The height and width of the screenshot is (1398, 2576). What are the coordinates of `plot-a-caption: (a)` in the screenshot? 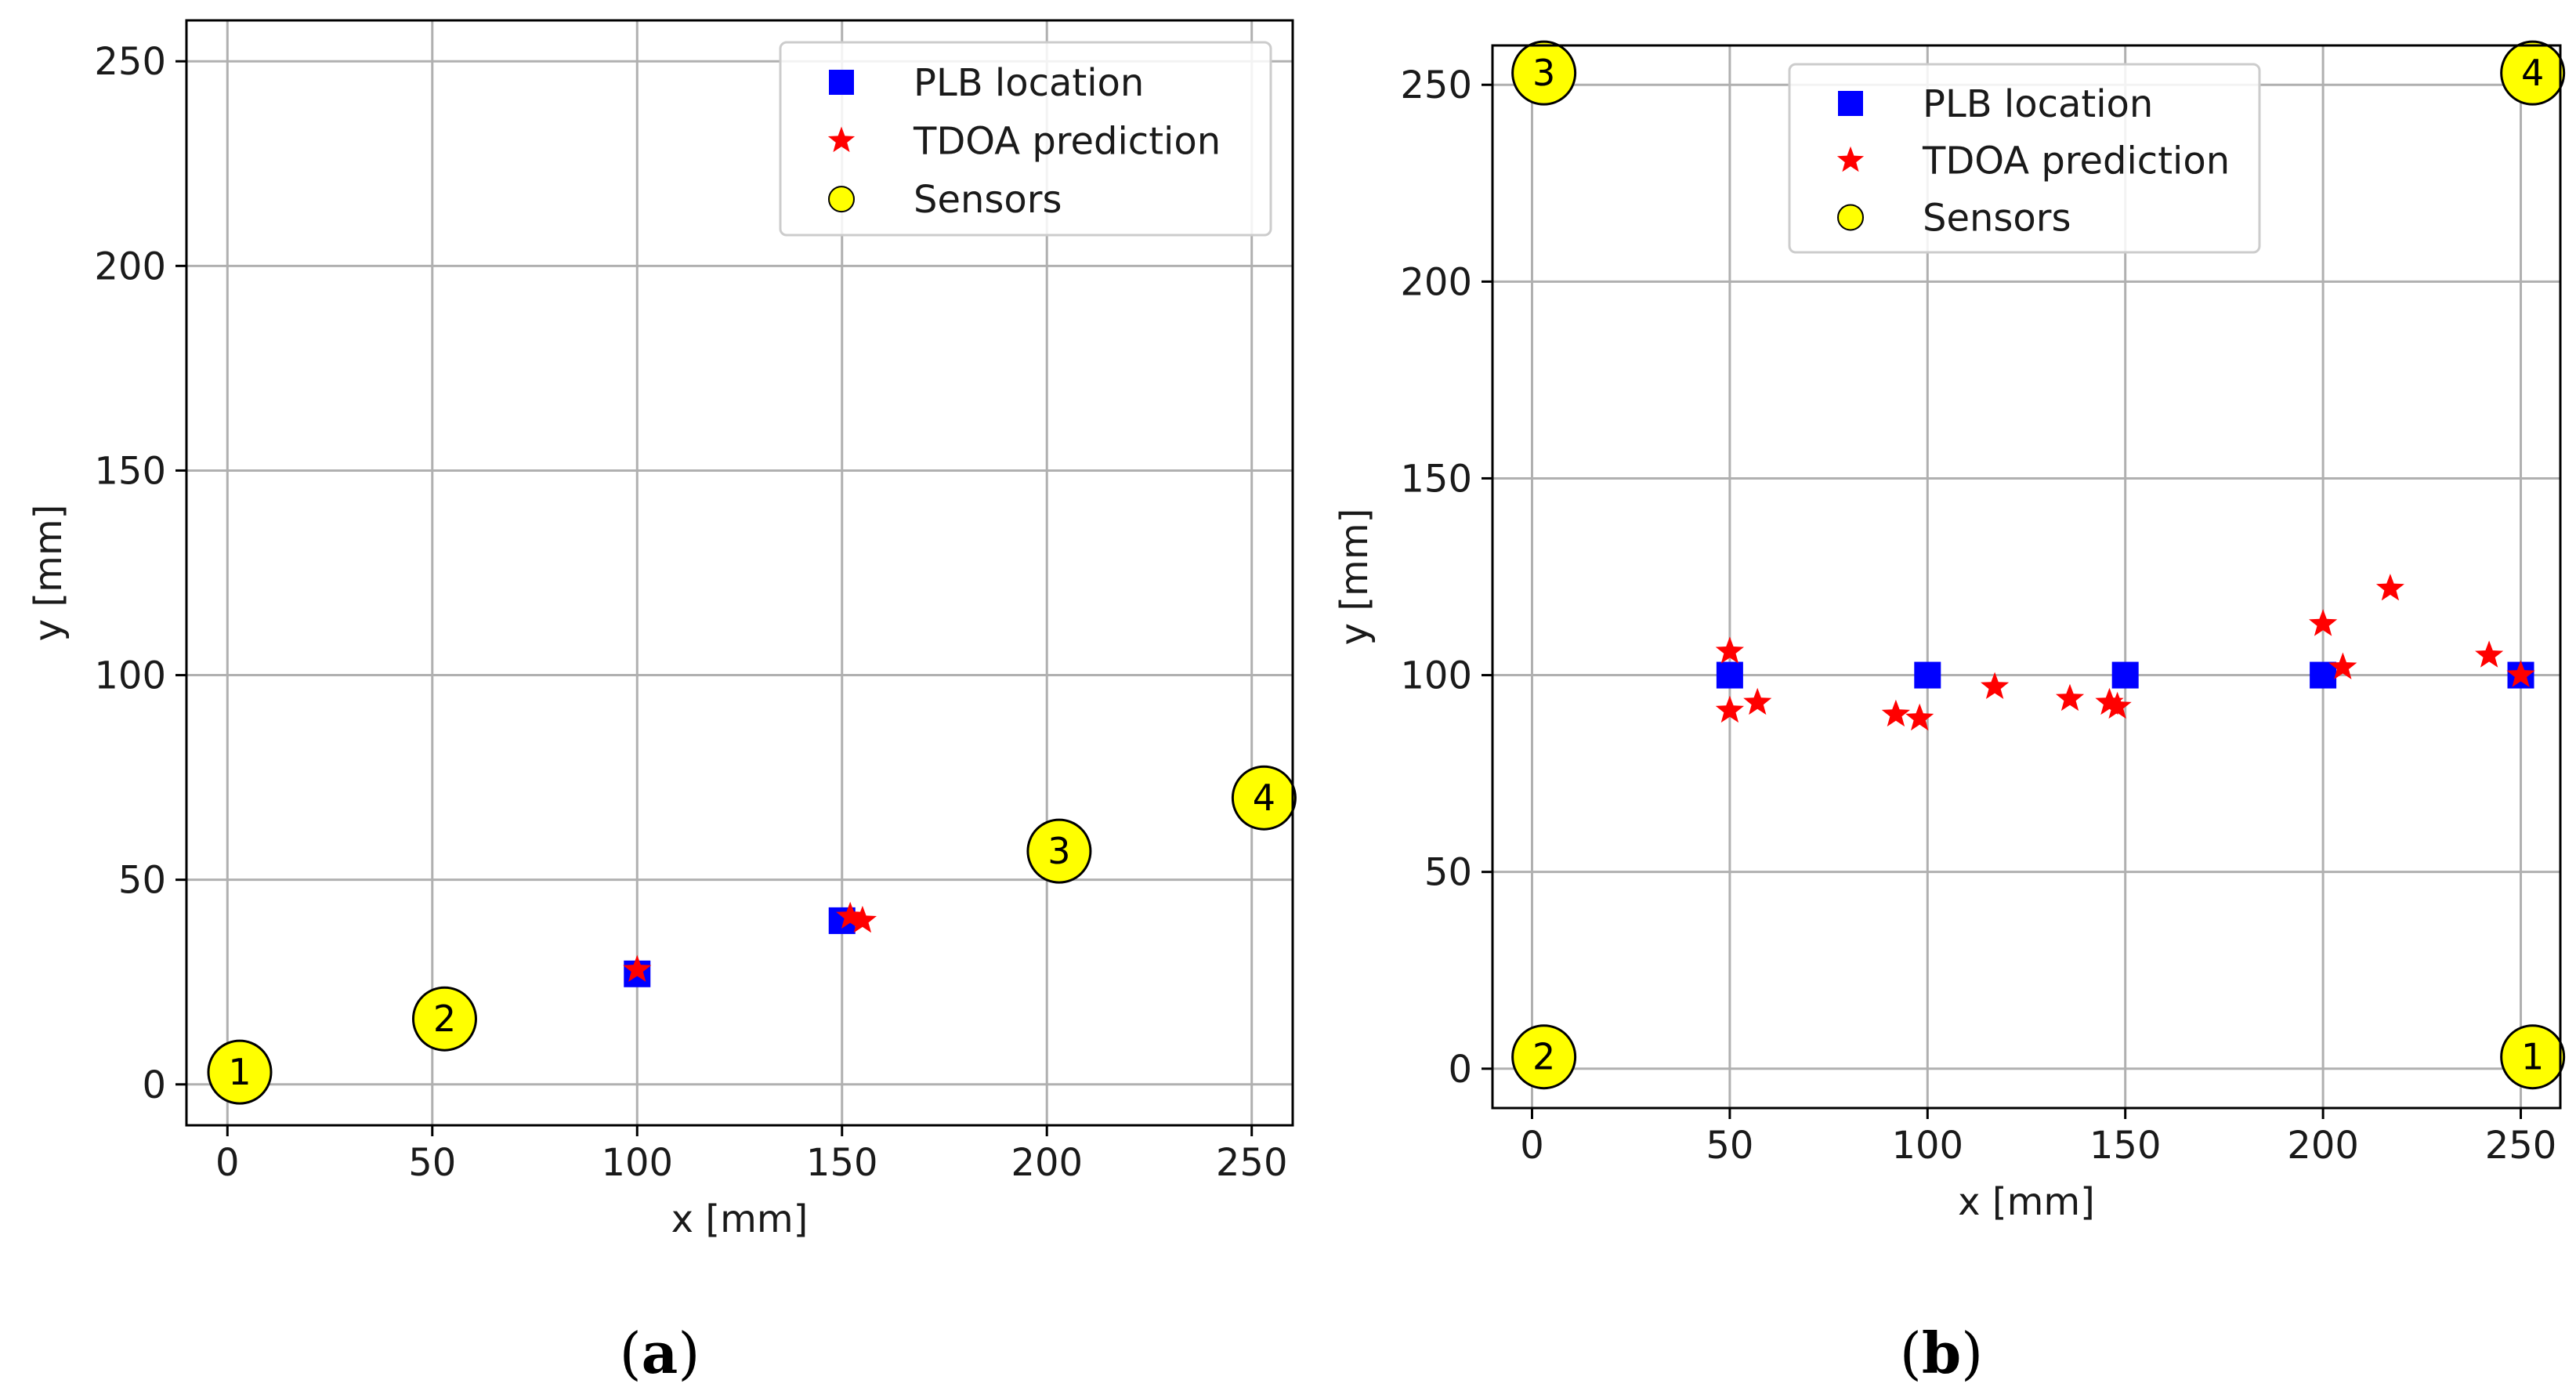 It's located at (660, 1353).